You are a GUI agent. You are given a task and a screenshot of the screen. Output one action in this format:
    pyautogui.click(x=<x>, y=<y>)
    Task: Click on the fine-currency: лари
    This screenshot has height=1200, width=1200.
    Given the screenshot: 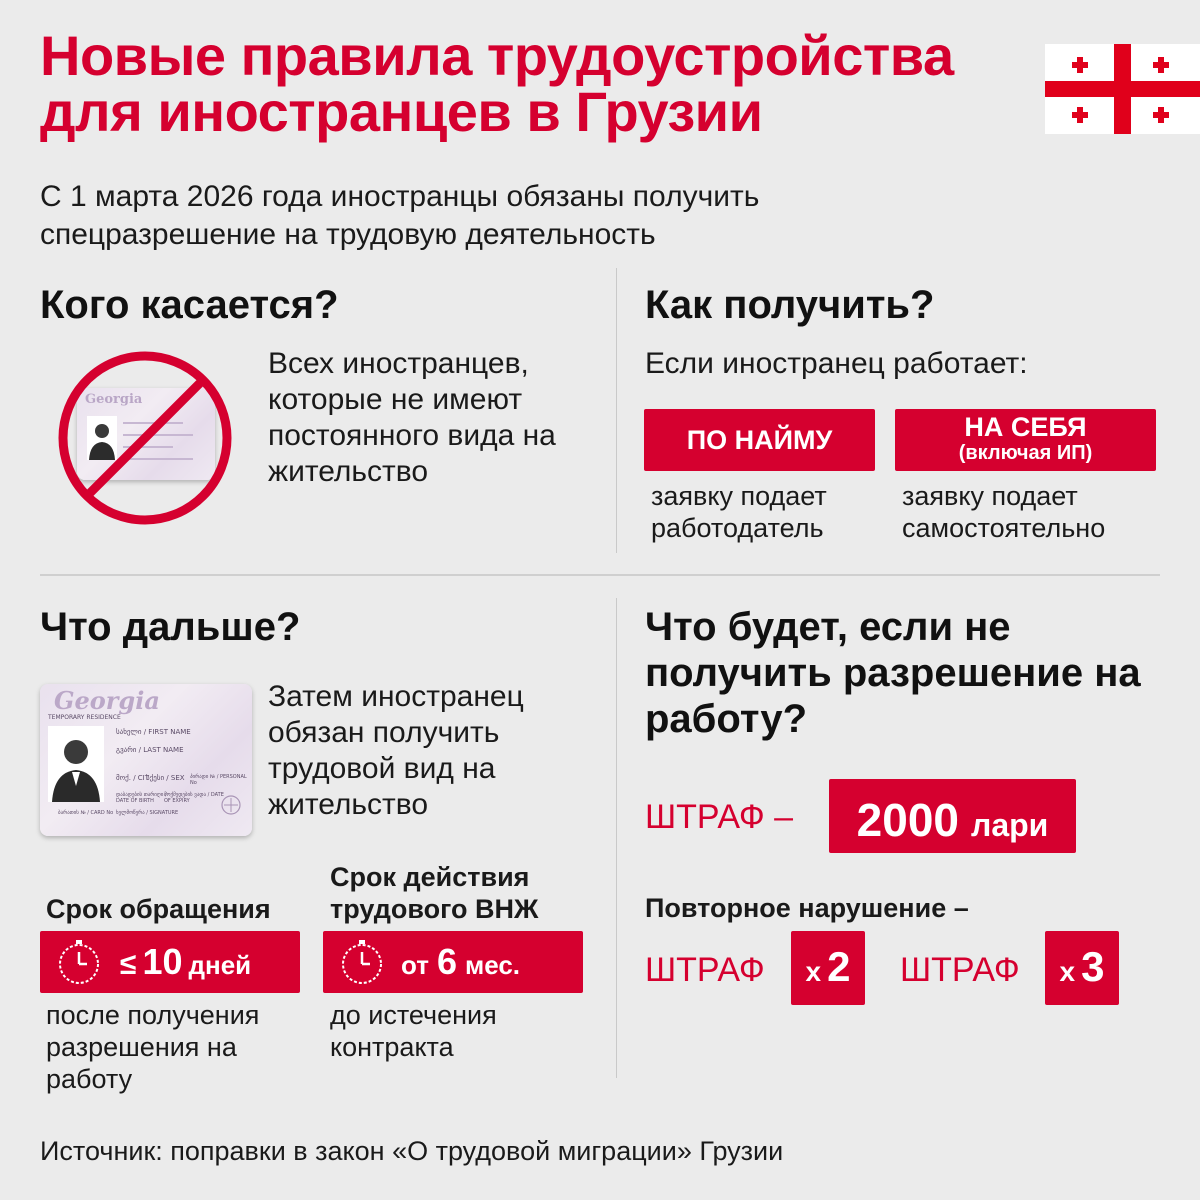 What is the action you would take?
    pyautogui.click(x=1010, y=825)
    